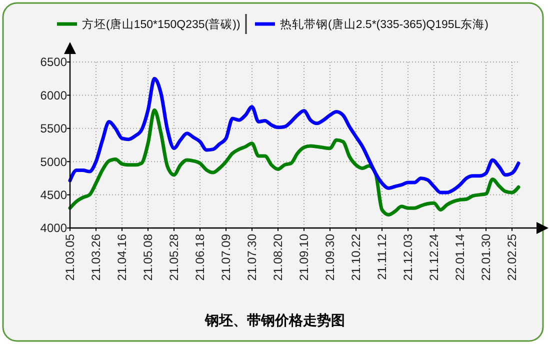 Image resolution: width=550 pixels, height=350 pixels. I want to click on x-tick-label: 21.03.05, so click(70, 257).